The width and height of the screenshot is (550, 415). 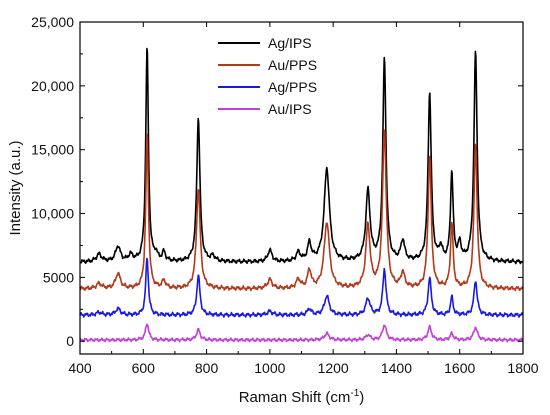 I want to click on y-tick-label: 10,000, so click(x=52, y=214).